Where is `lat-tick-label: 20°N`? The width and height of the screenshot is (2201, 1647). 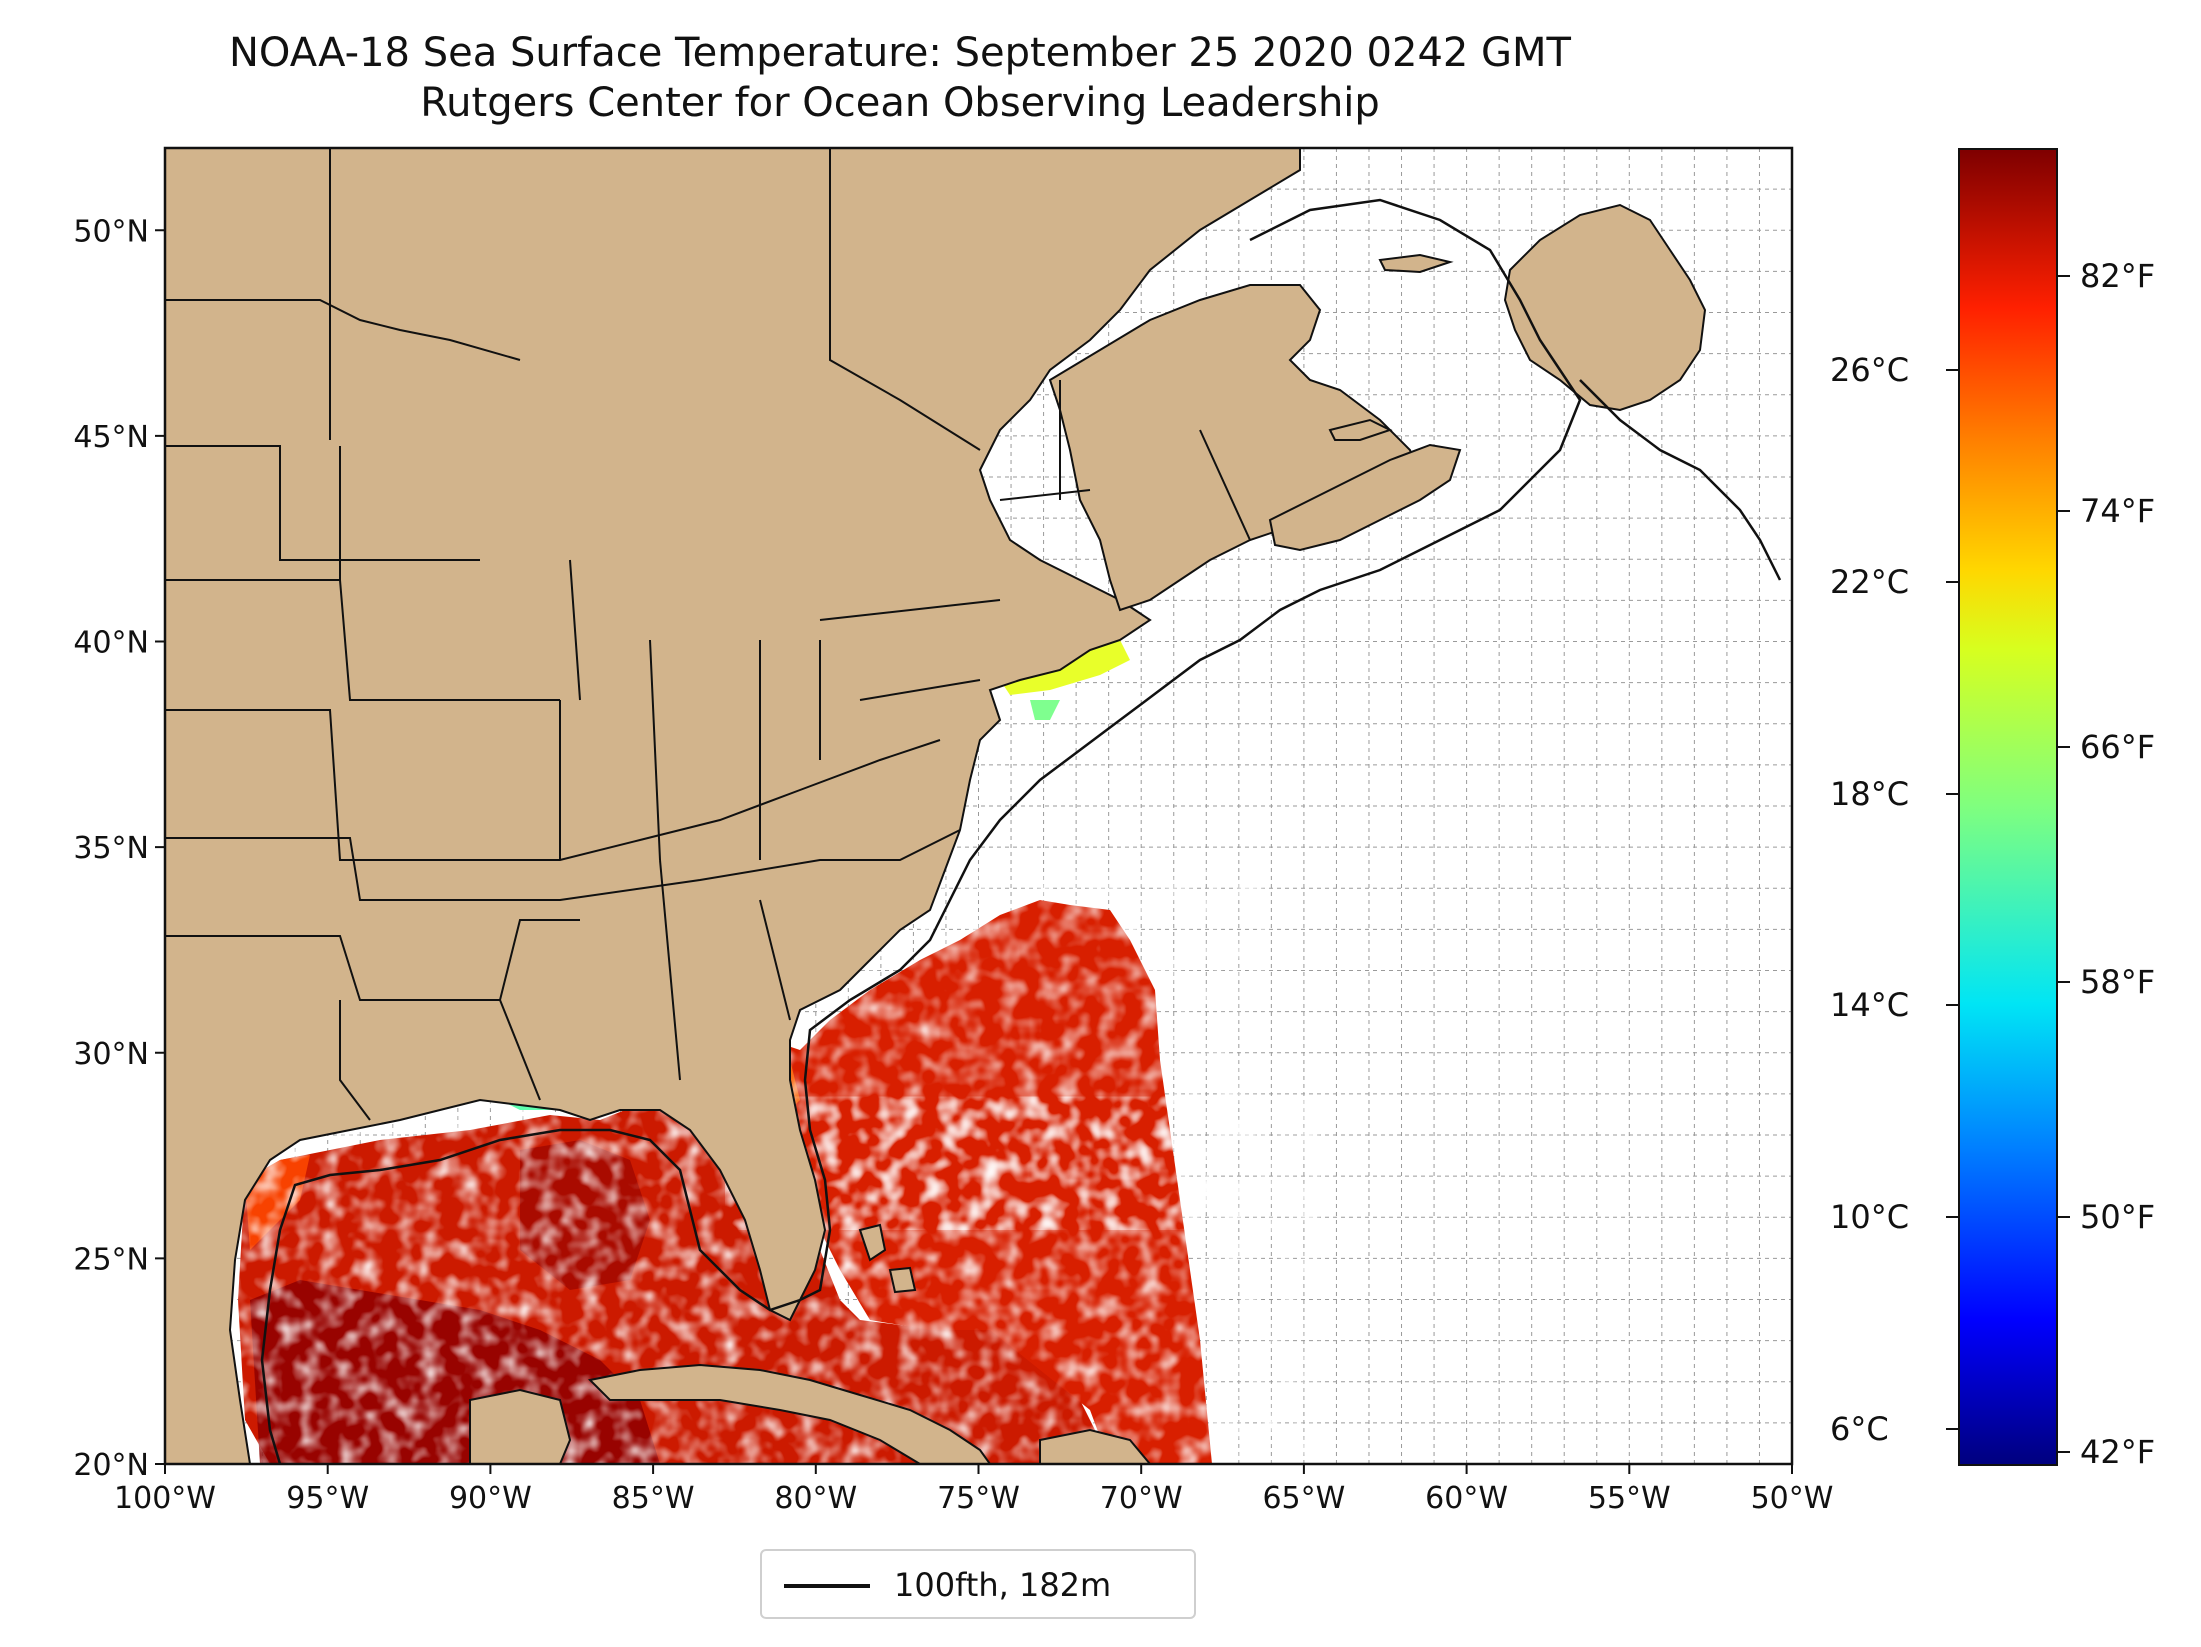
lat-tick-label: 20°N is located at coordinates (111, 1465).